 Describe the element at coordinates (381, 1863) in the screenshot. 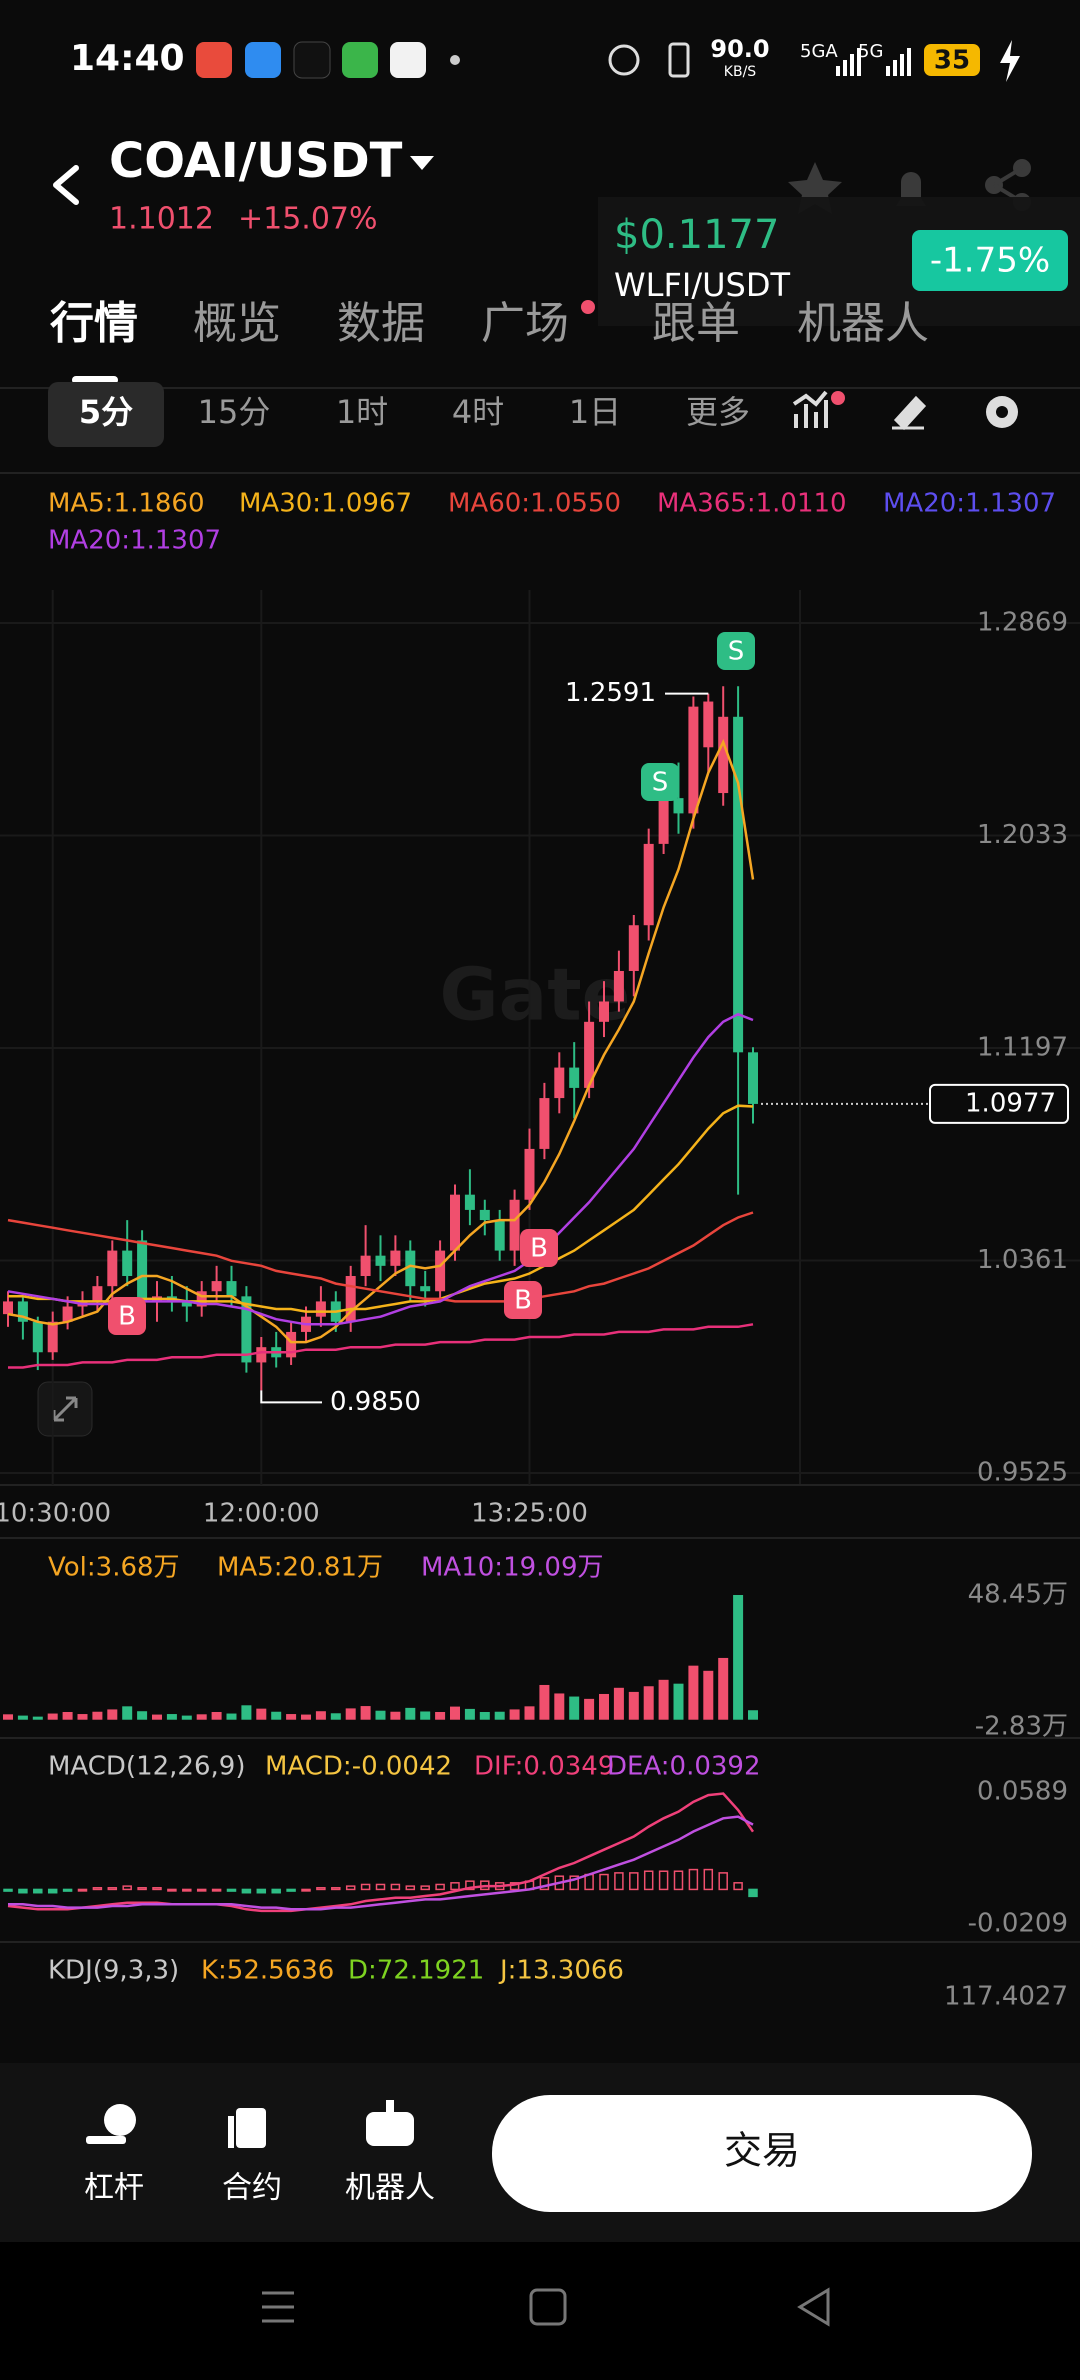

I see `macd-line` at that location.